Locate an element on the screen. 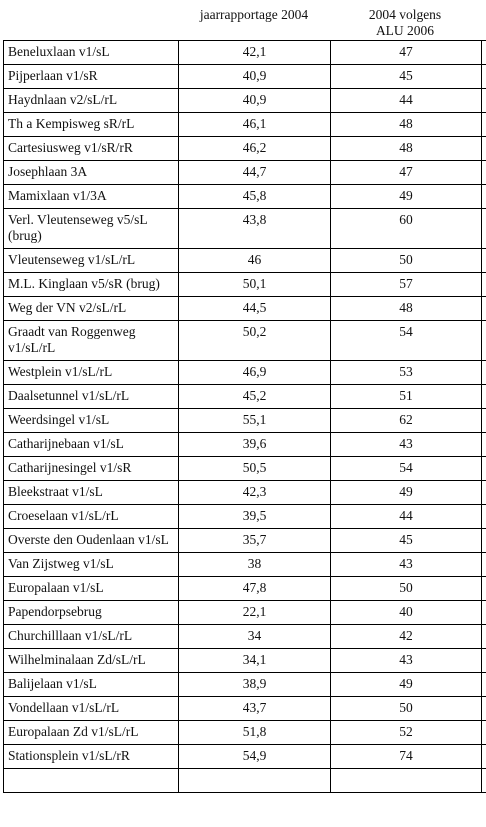  street-name: Th a Kempisweg sR/rL is located at coordinates (91, 124).